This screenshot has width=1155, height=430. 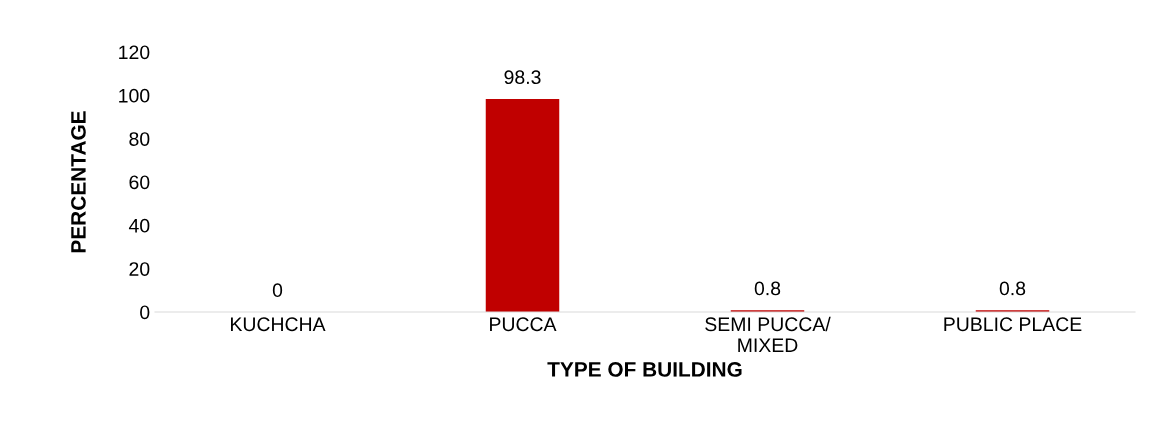 I want to click on y-axis-title: PERCENTAGE, so click(x=78, y=182).